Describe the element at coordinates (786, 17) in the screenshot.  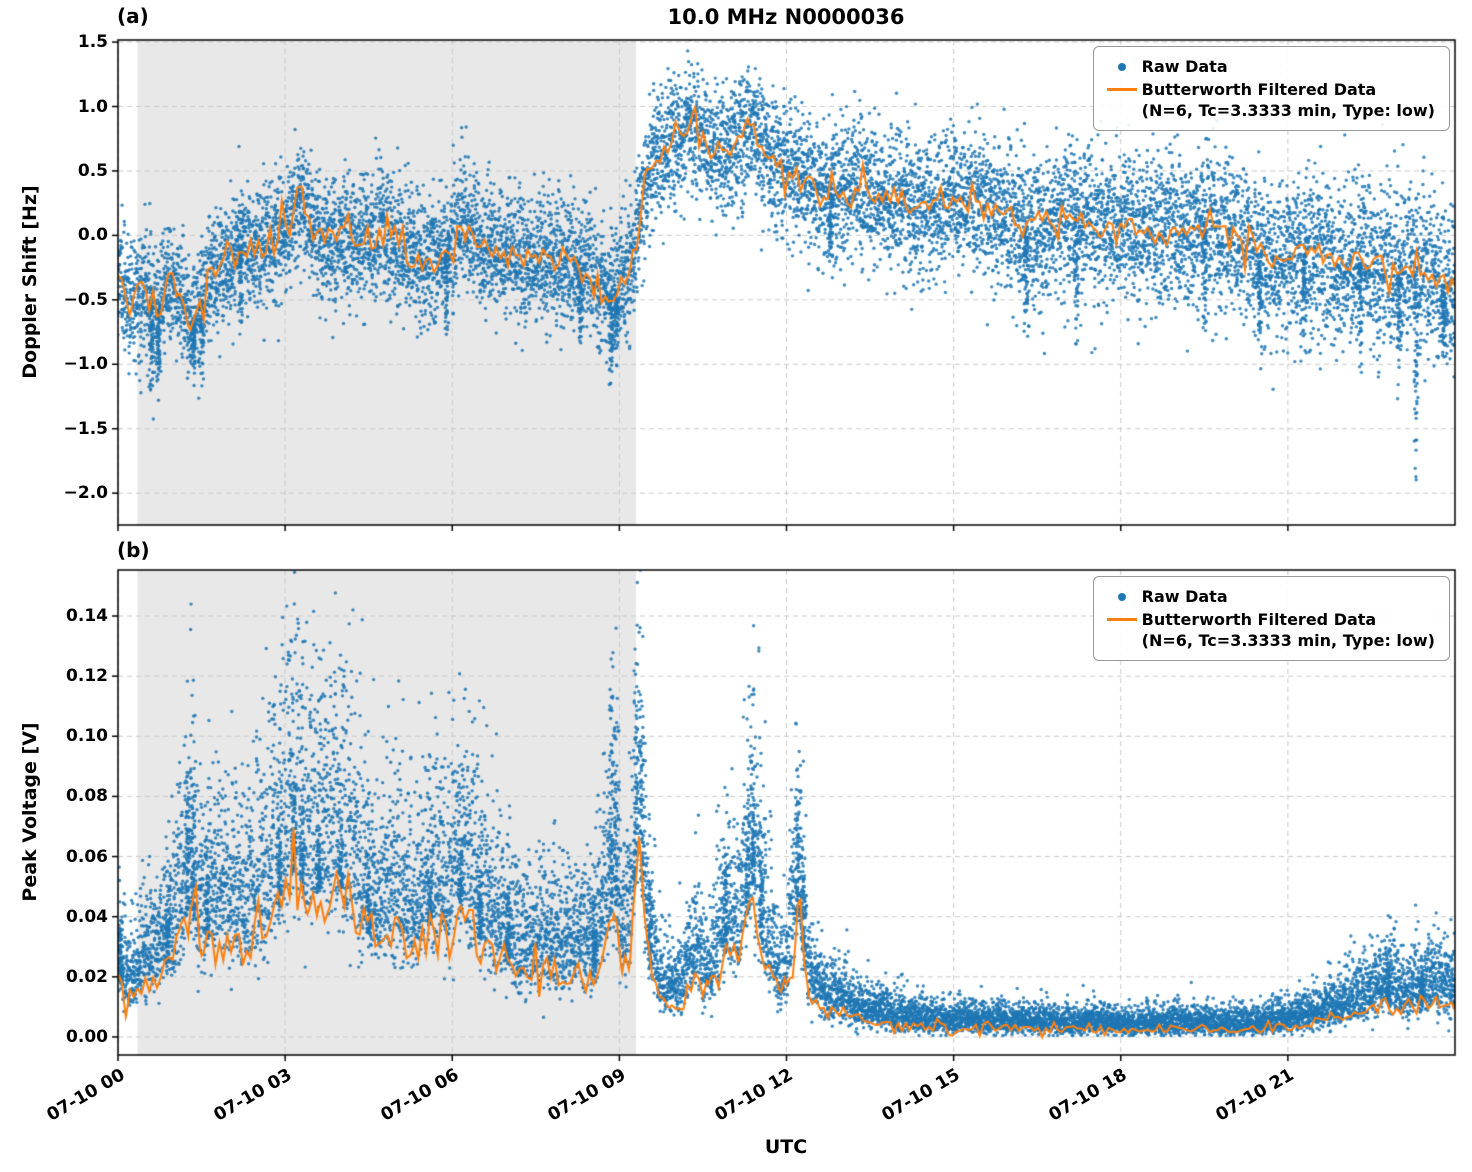
I see `chart-title: 10.0 MHz N0000036` at that location.